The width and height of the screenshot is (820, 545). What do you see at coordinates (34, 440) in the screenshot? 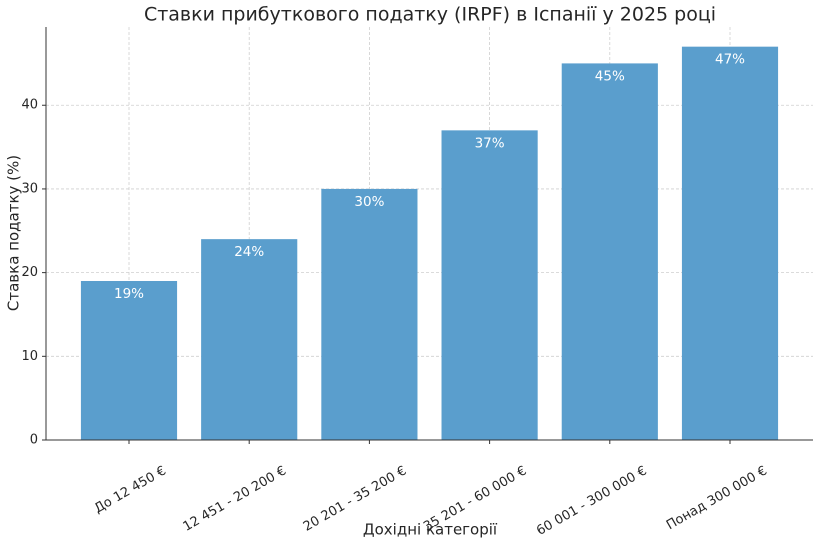
I see `y-tick-label: 0` at bounding box center [34, 440].